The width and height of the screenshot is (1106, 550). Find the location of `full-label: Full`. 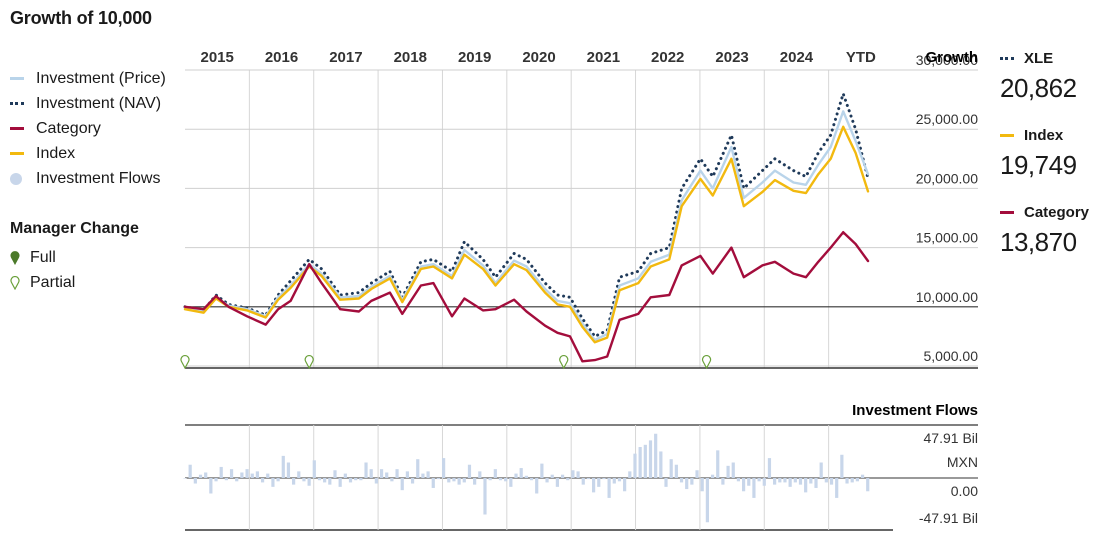

full-label: Full is located at coordinates (43, 257).